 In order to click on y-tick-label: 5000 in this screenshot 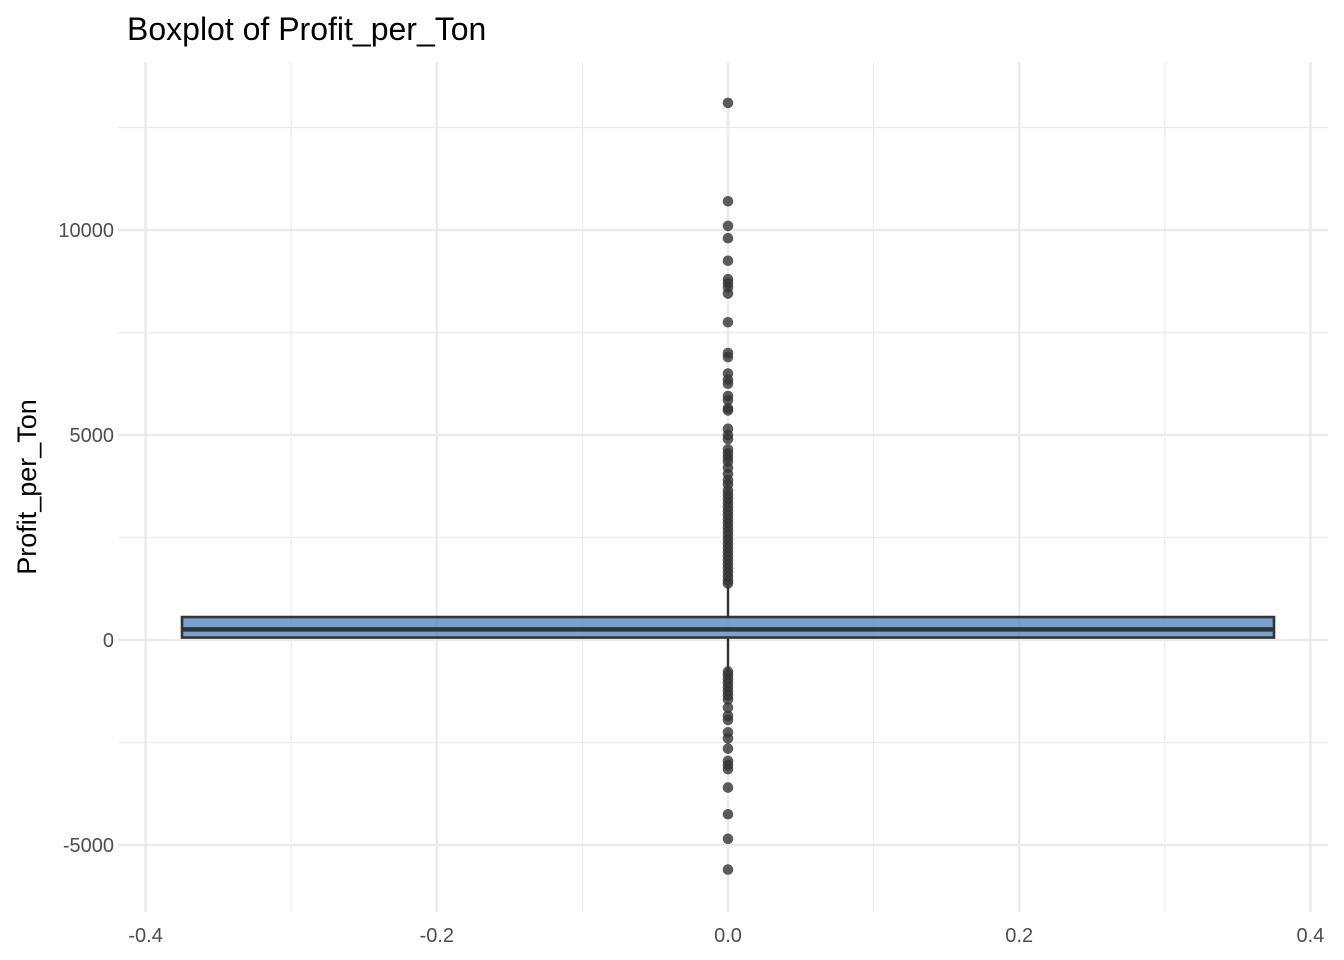, I will do `click(92, 436)`.